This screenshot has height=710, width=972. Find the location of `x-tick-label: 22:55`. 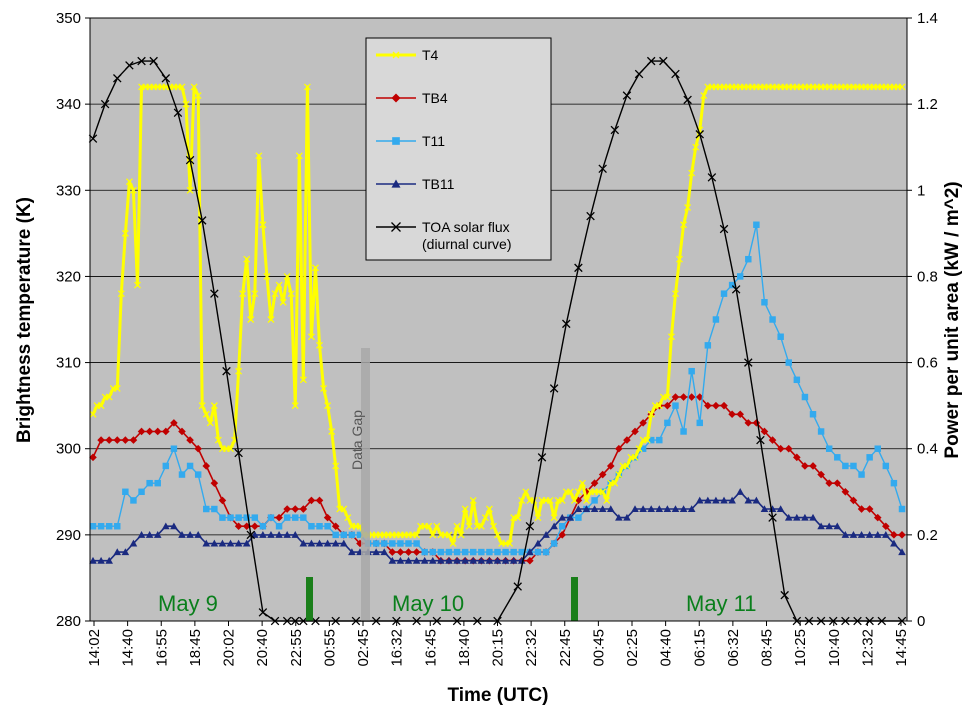

x-tick-label: 22:55 is located at coordinates (296, 648).